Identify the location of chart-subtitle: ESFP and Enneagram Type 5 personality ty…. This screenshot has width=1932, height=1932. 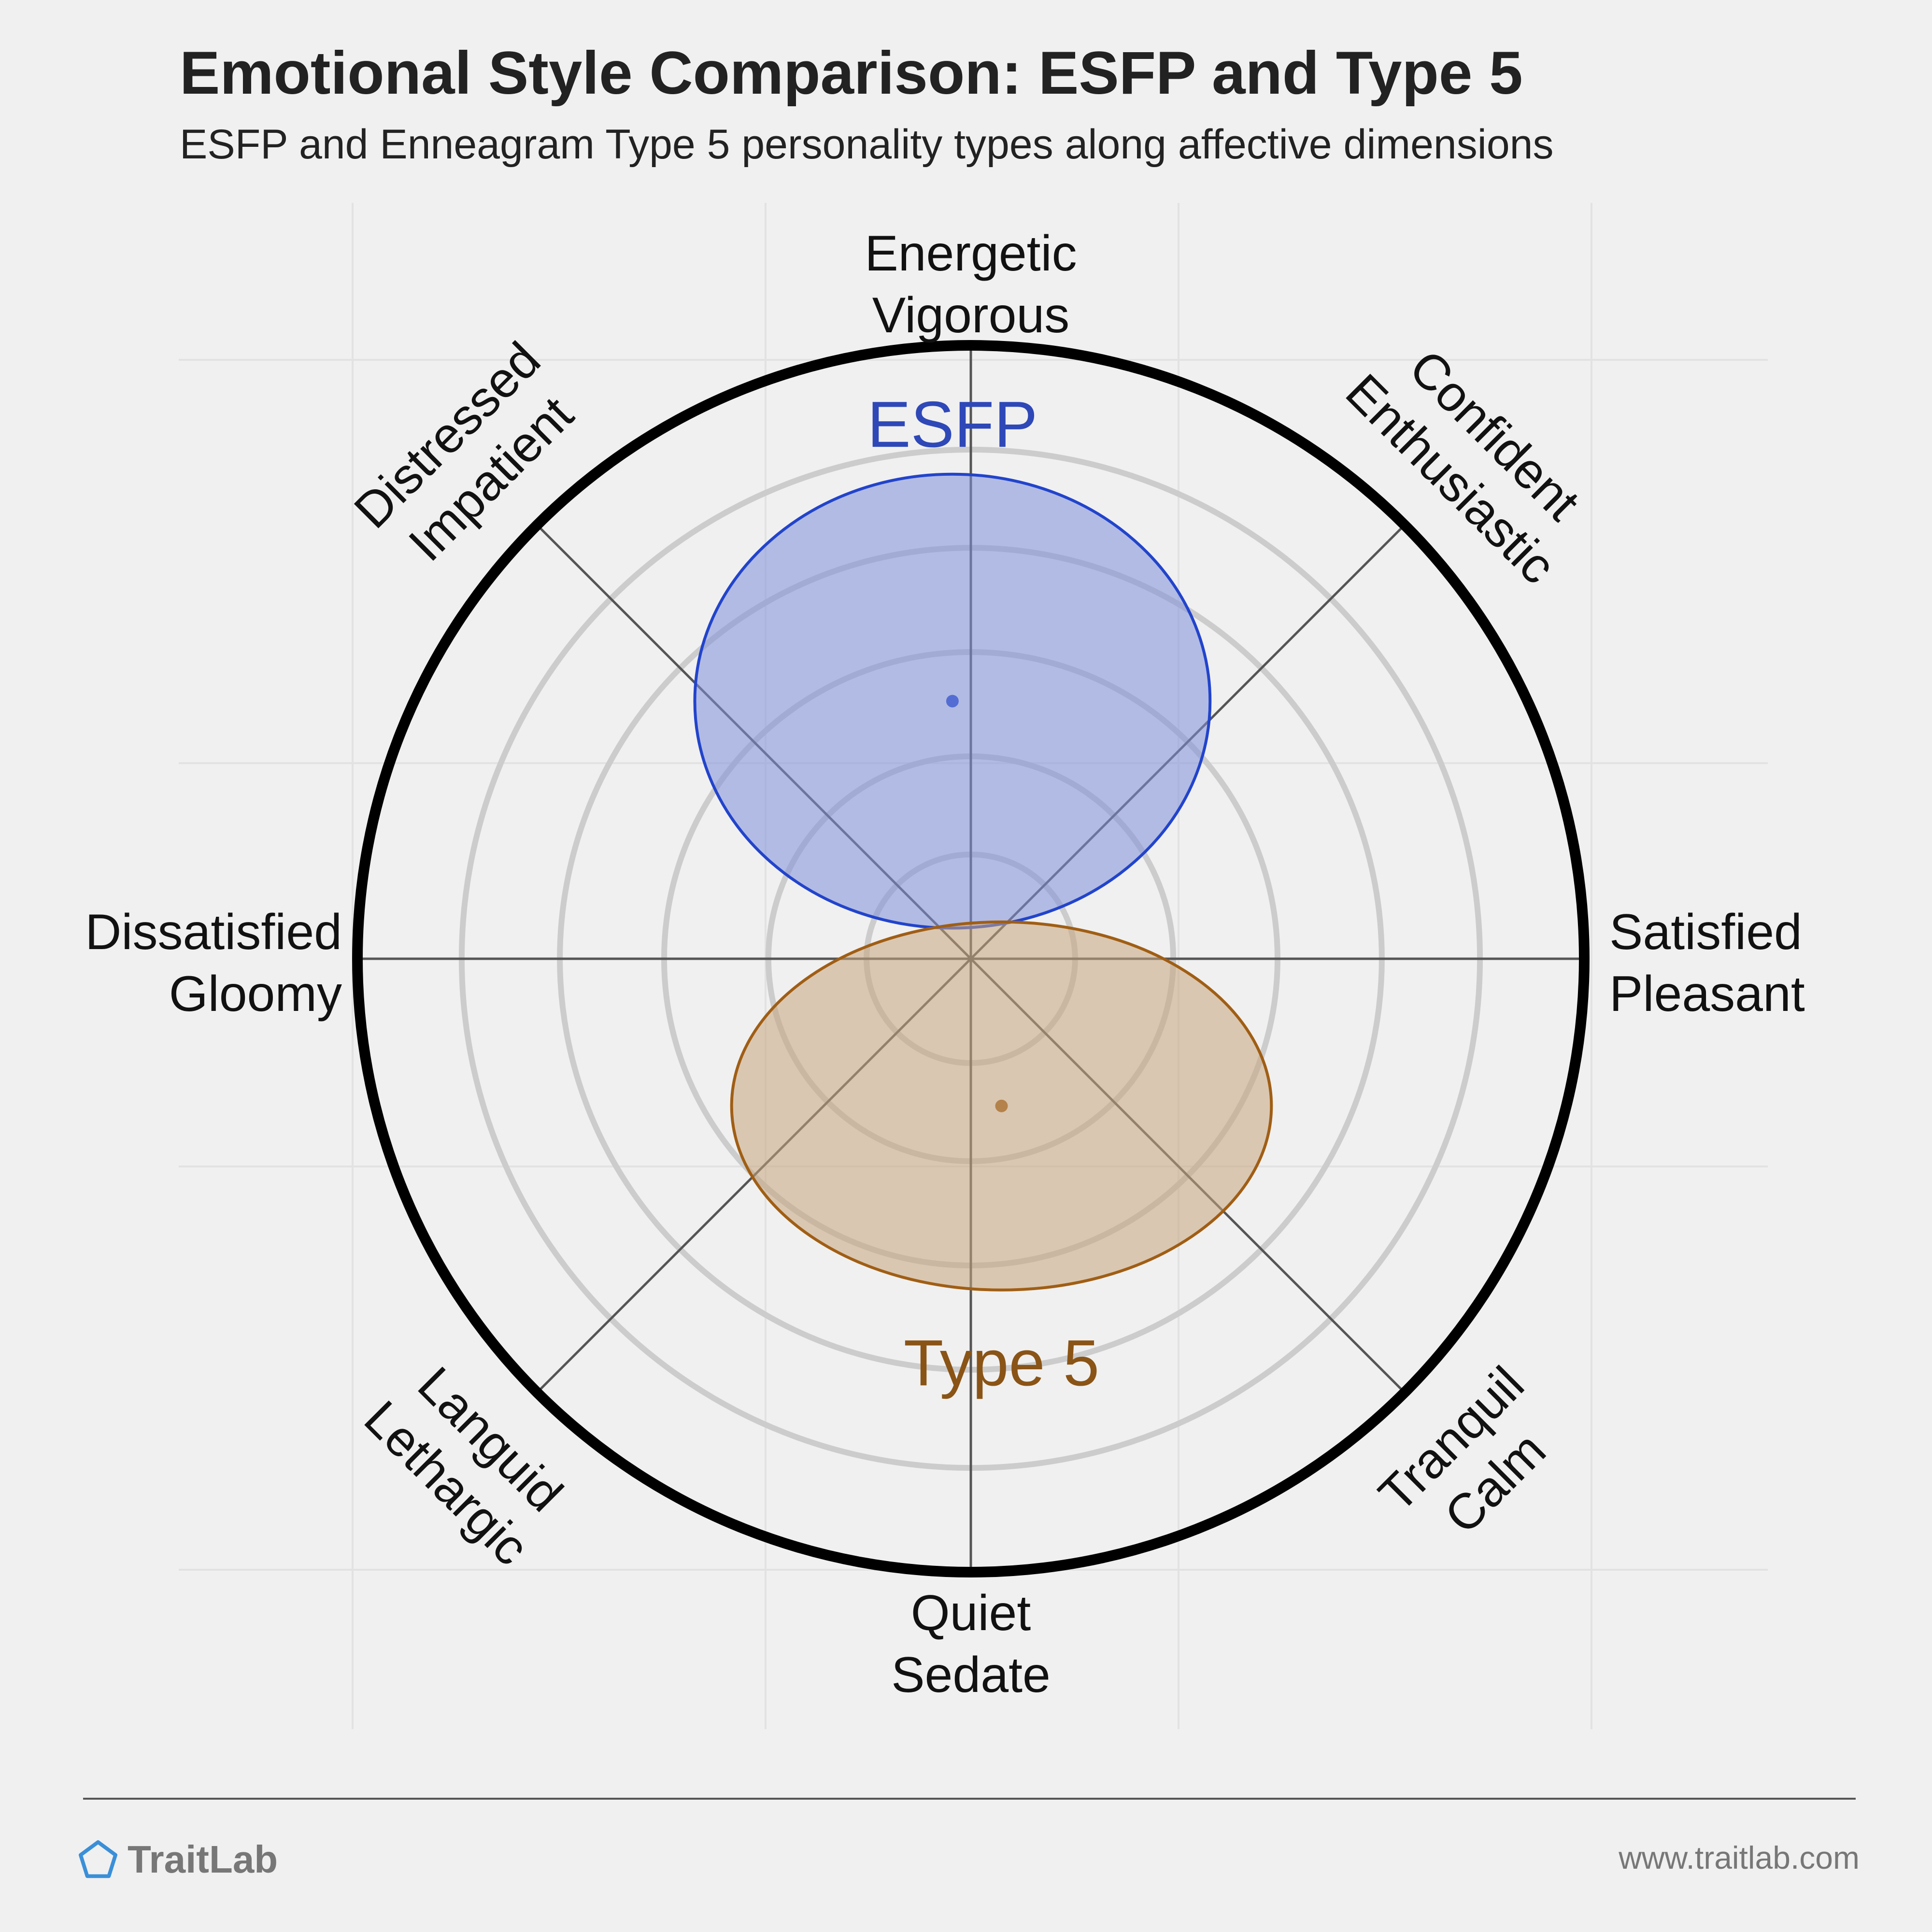
(867, 144).